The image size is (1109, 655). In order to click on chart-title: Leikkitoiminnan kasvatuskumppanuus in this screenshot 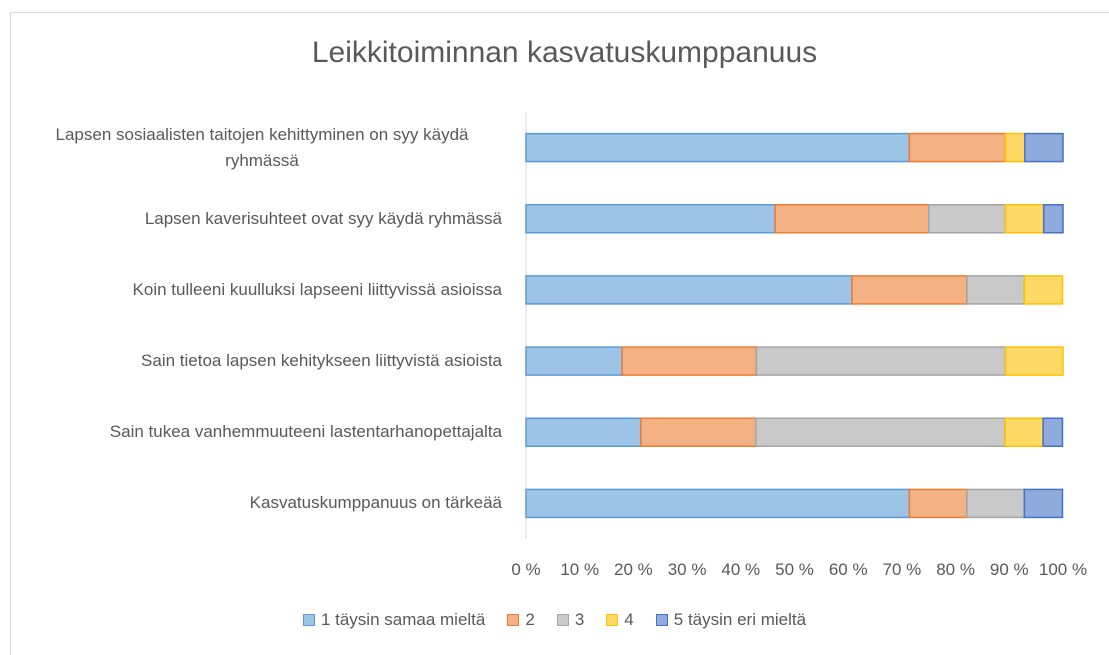, I will do `click(564, 52)`.